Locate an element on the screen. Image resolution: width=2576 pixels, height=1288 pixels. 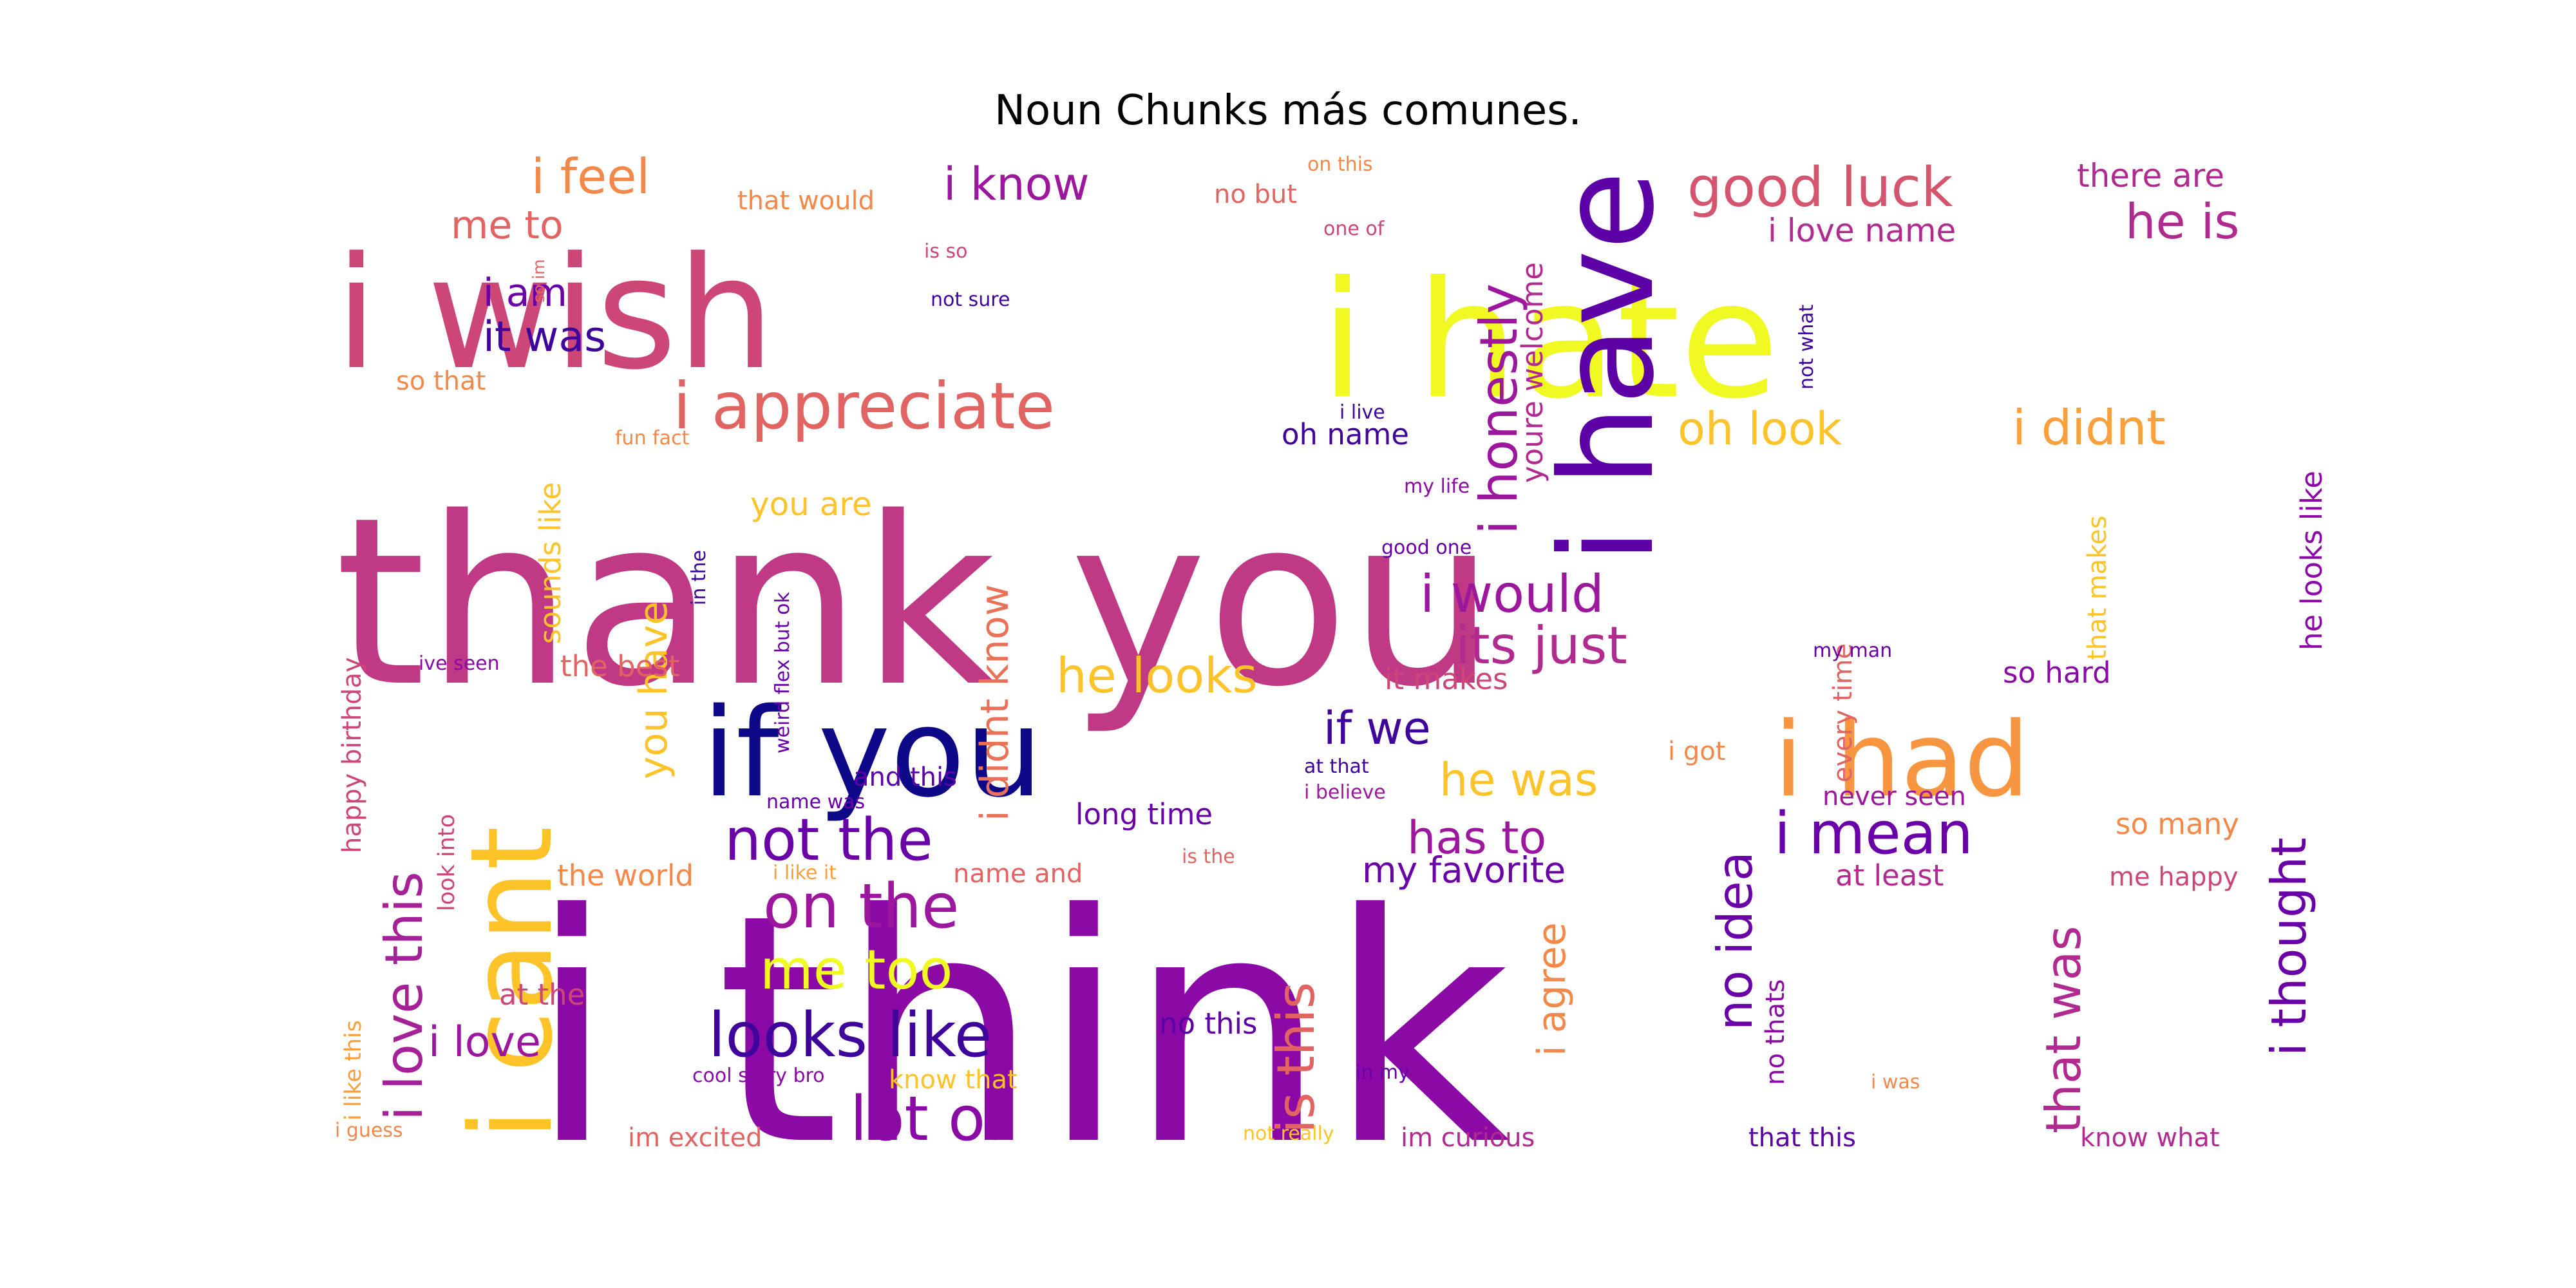
word-i-guess: i guess is located at coordinates (369, 1130).